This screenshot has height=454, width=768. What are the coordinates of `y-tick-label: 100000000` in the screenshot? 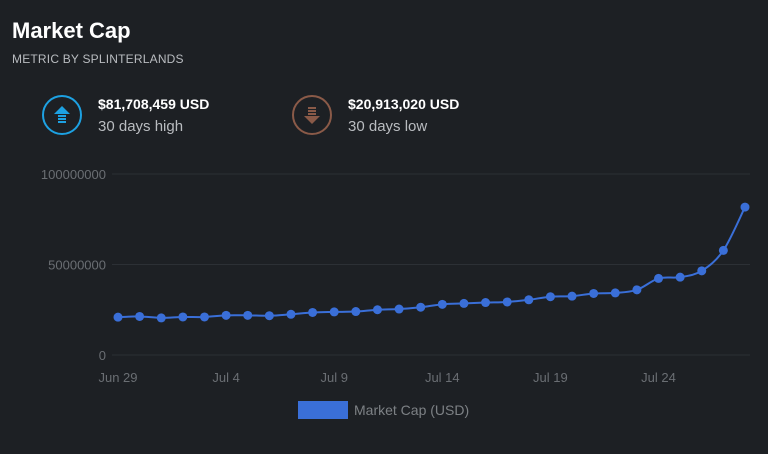 It's located at (73, 174).